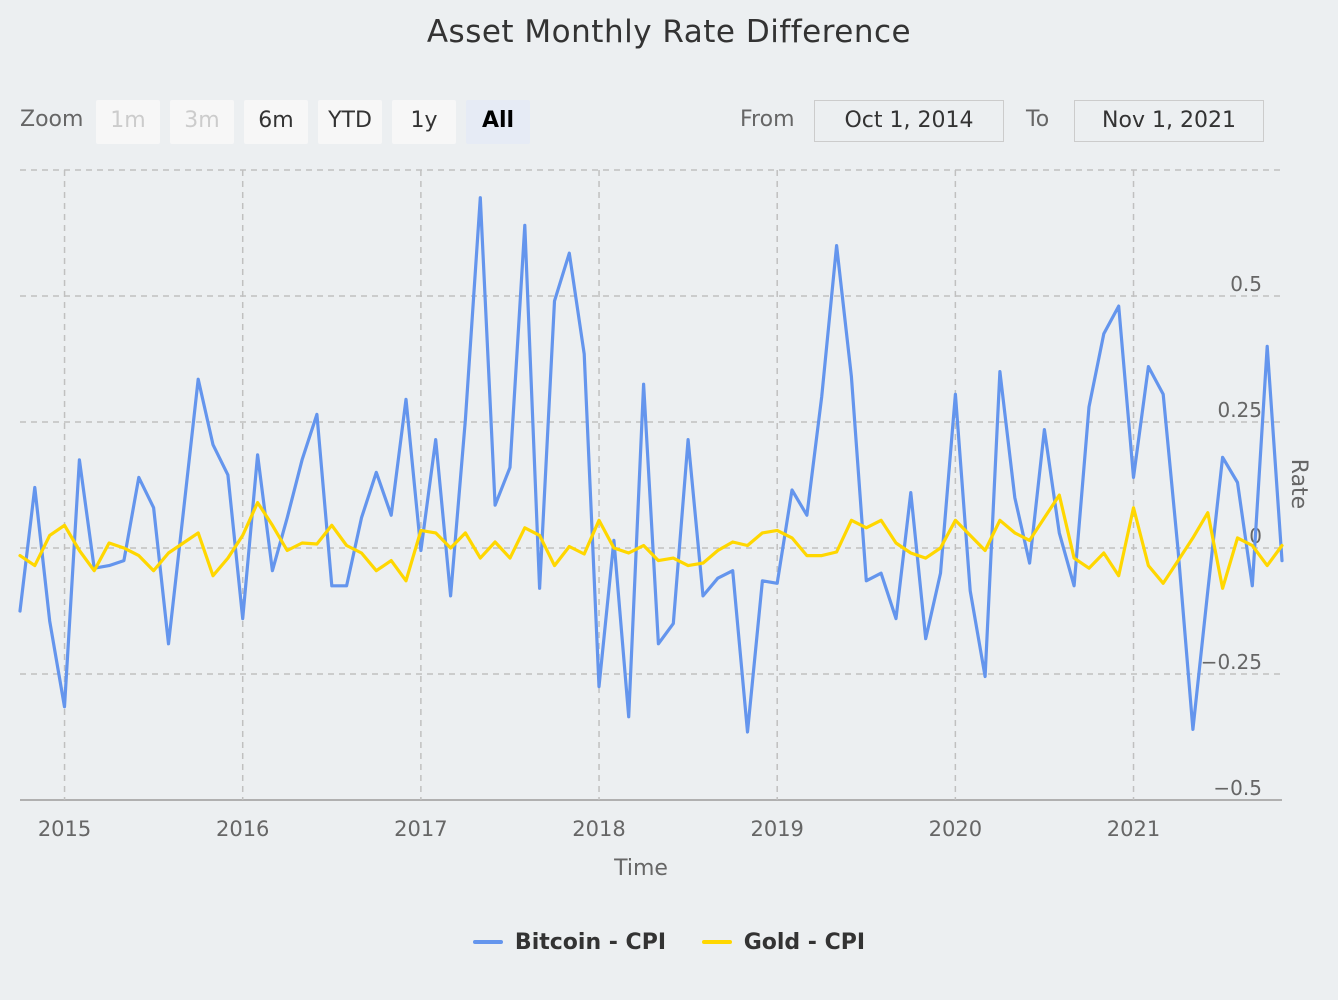  I want to click on y-tick-label: −0.5, so click(1237, 788).